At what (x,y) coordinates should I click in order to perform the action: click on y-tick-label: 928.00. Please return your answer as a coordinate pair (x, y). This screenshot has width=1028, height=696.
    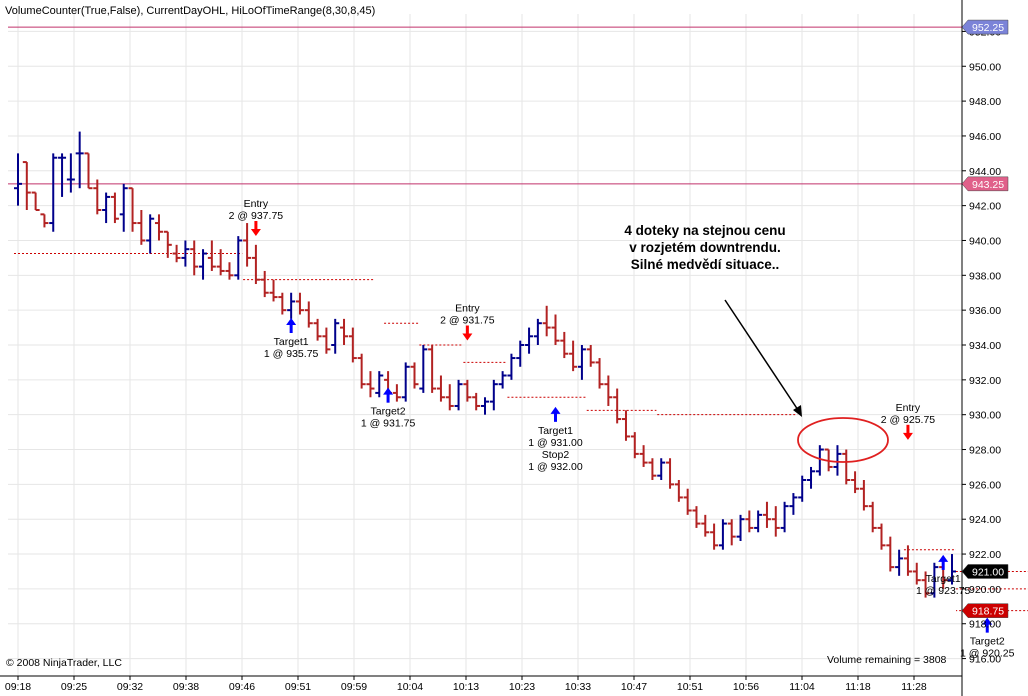
    Looking at the image, I should click on (985, 451).